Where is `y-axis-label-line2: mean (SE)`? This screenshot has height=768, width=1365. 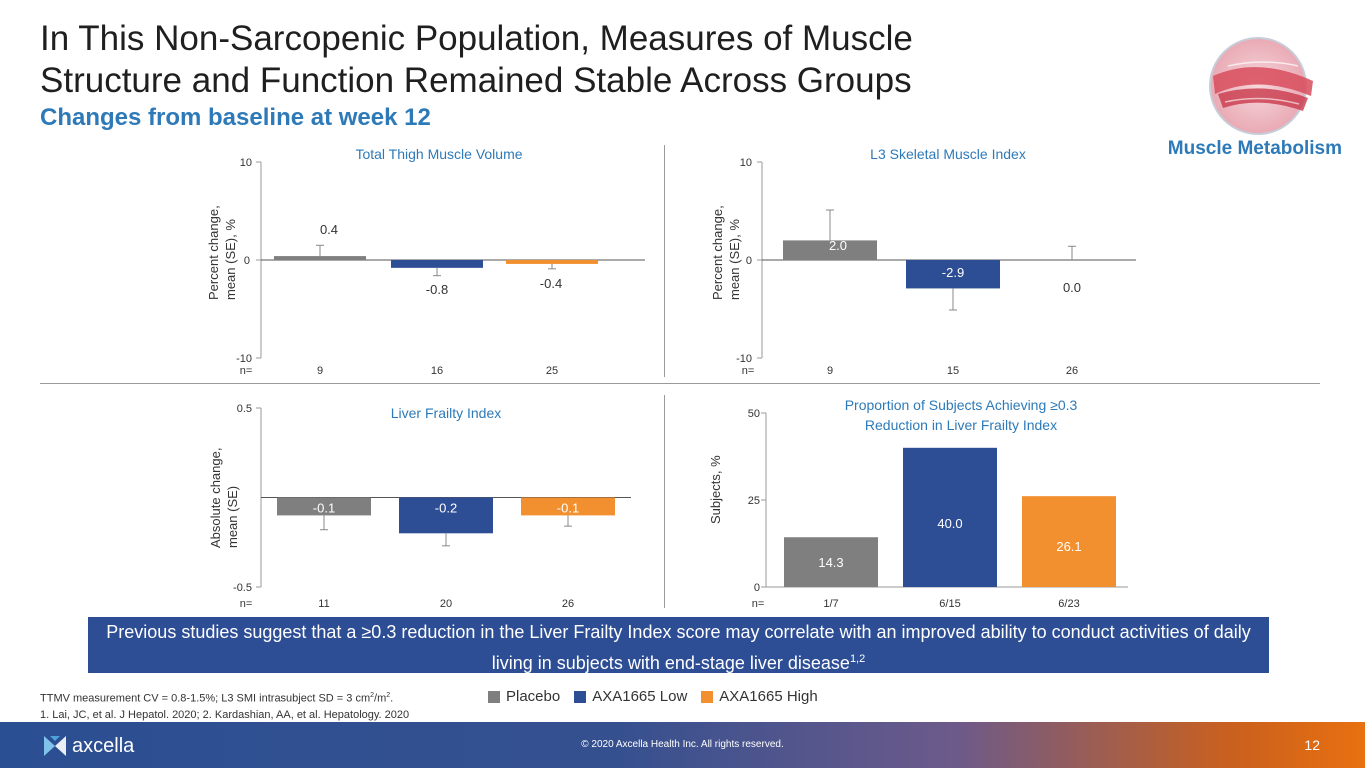 y-axis-label-line2: mean (SE) is located at coordinates (232, 517).